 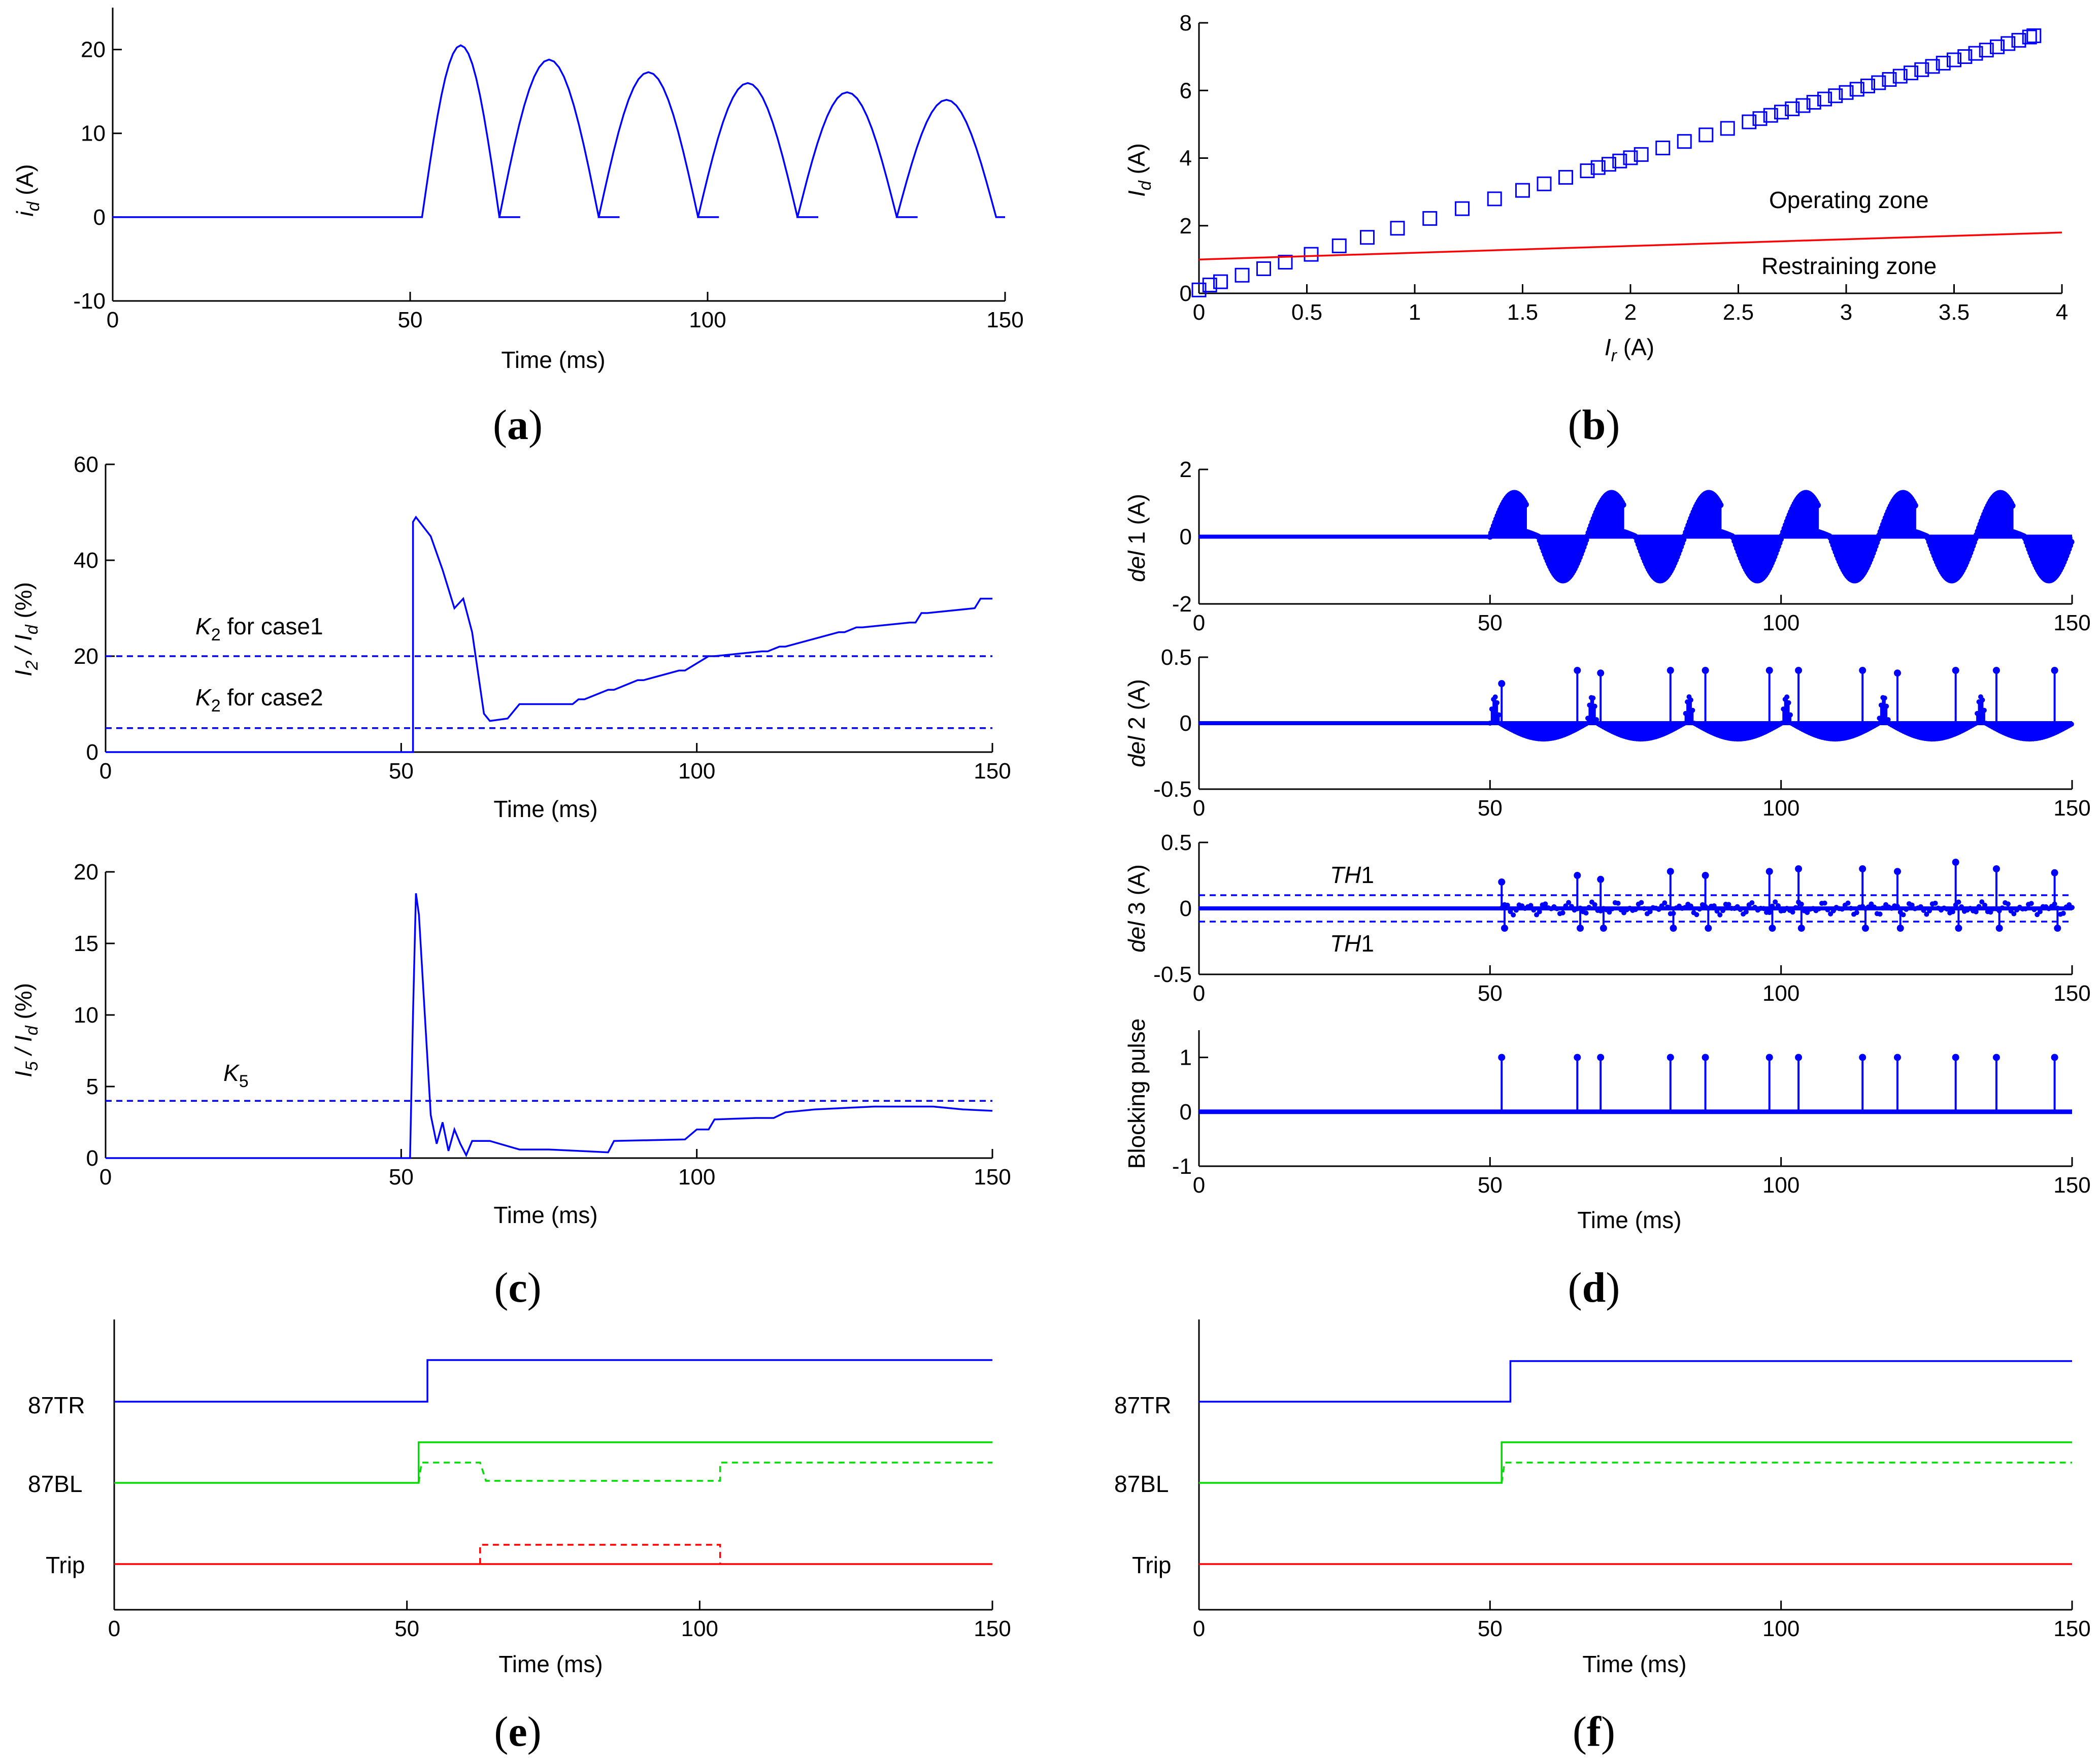 I want to click on f-label-trip: Trip, so click(x=1152, y=1565).